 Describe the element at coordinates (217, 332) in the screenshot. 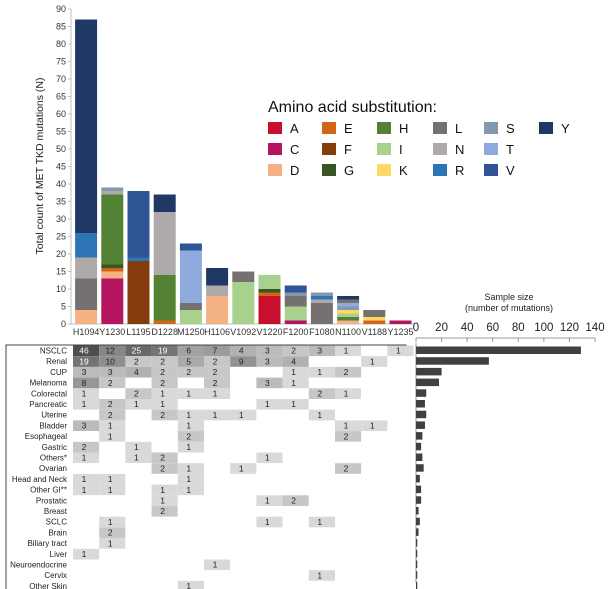

I see `x-tick-label: H1106` at that location.